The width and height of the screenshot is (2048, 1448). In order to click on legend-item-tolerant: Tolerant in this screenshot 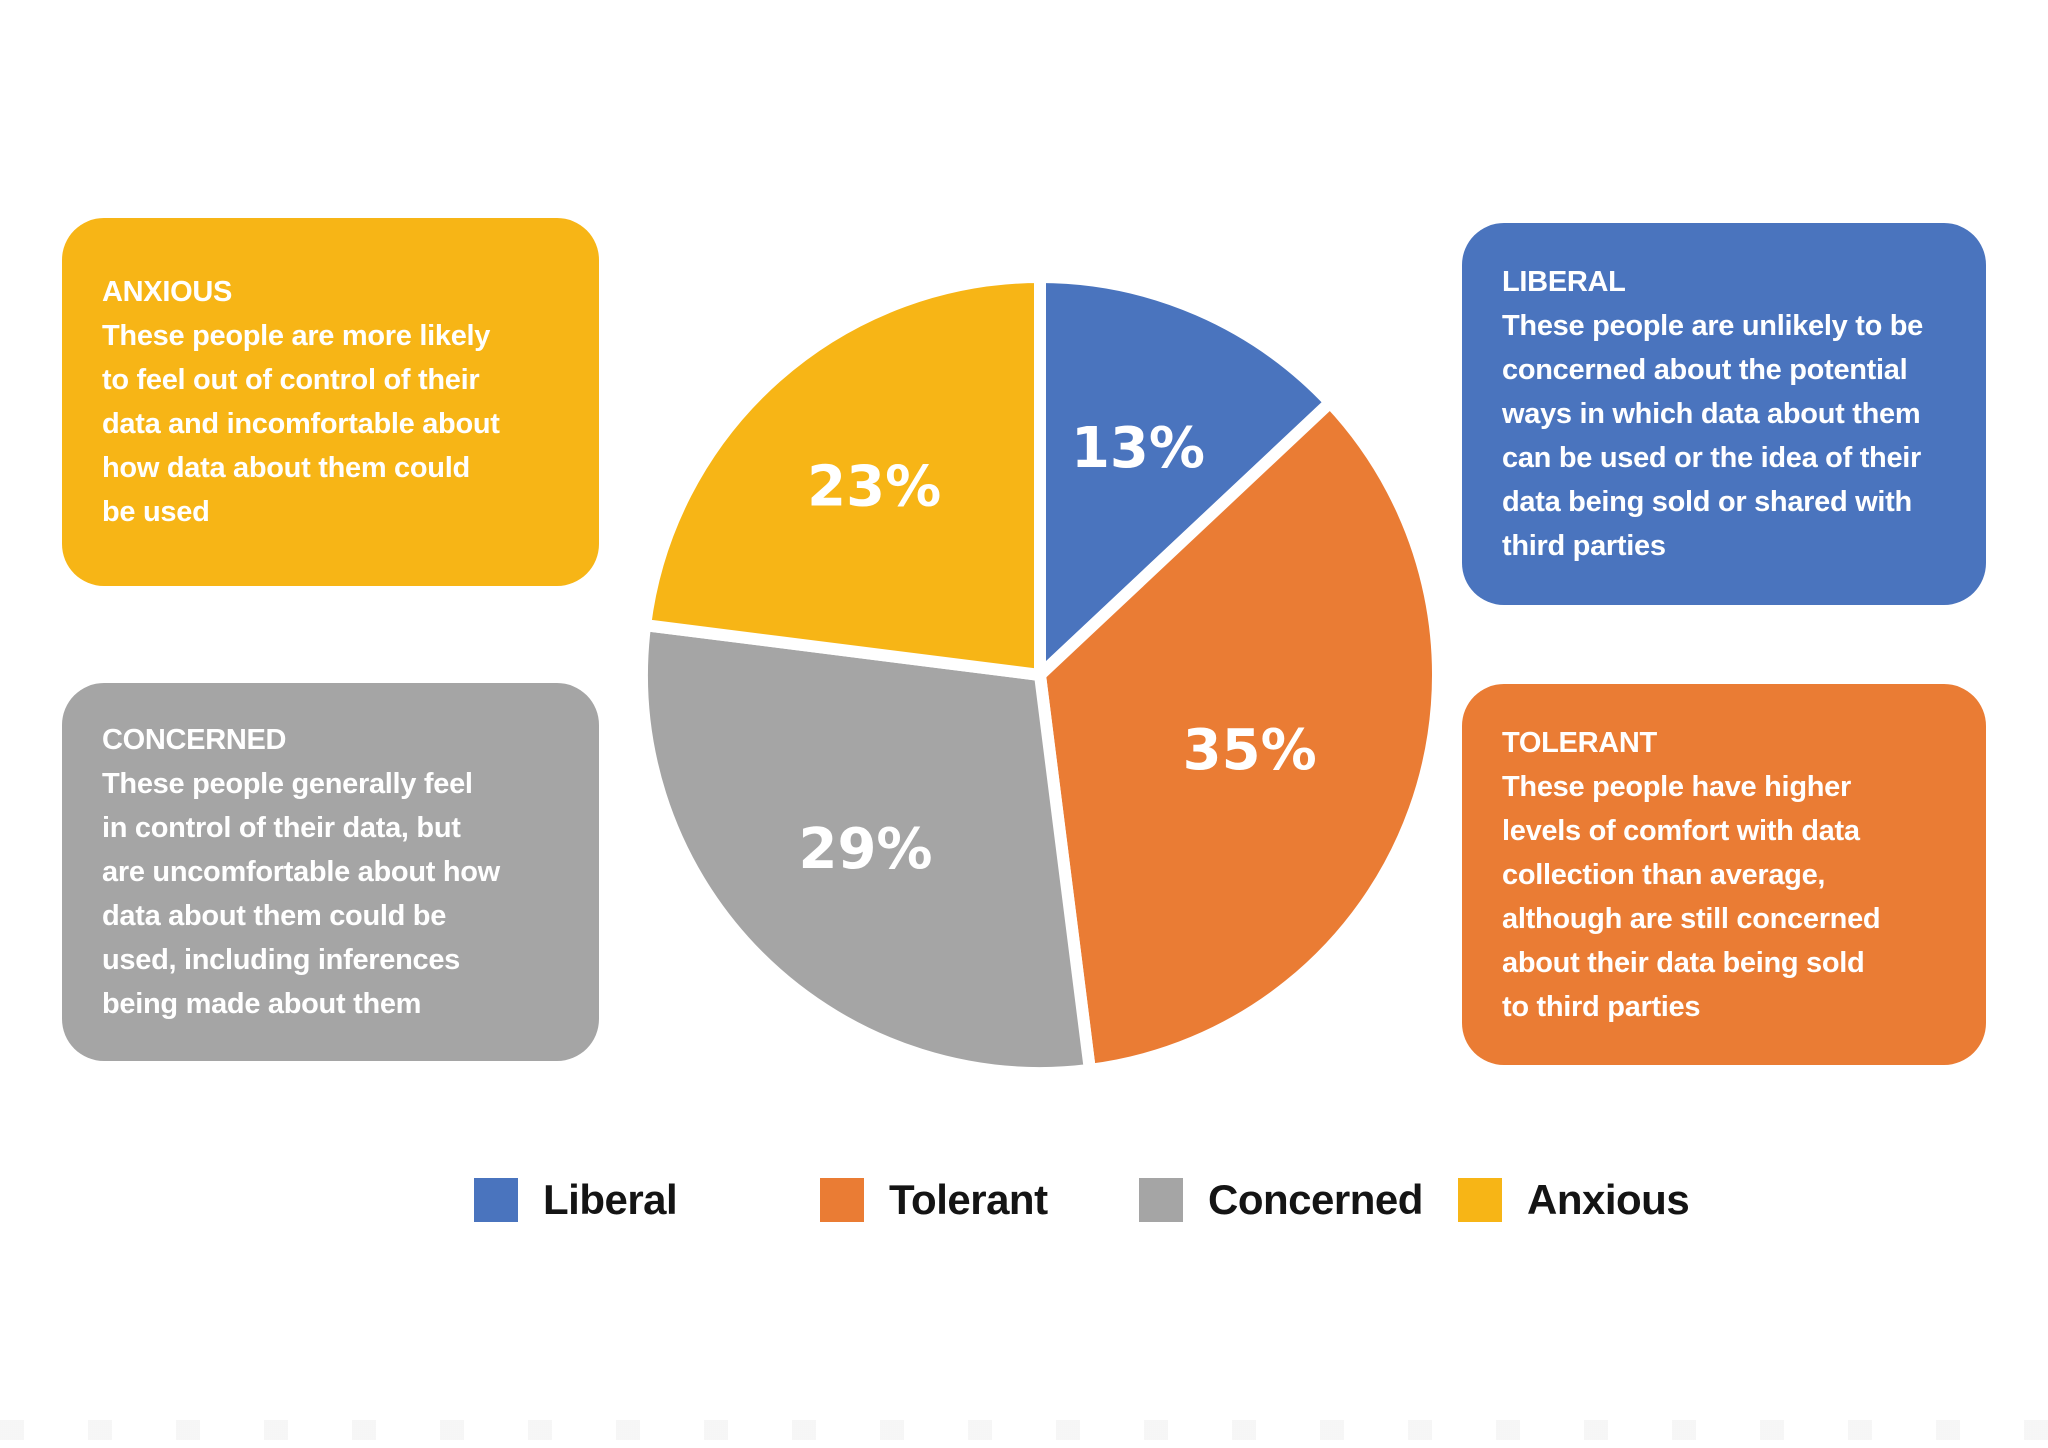, I will do `click(934, 1200)`.